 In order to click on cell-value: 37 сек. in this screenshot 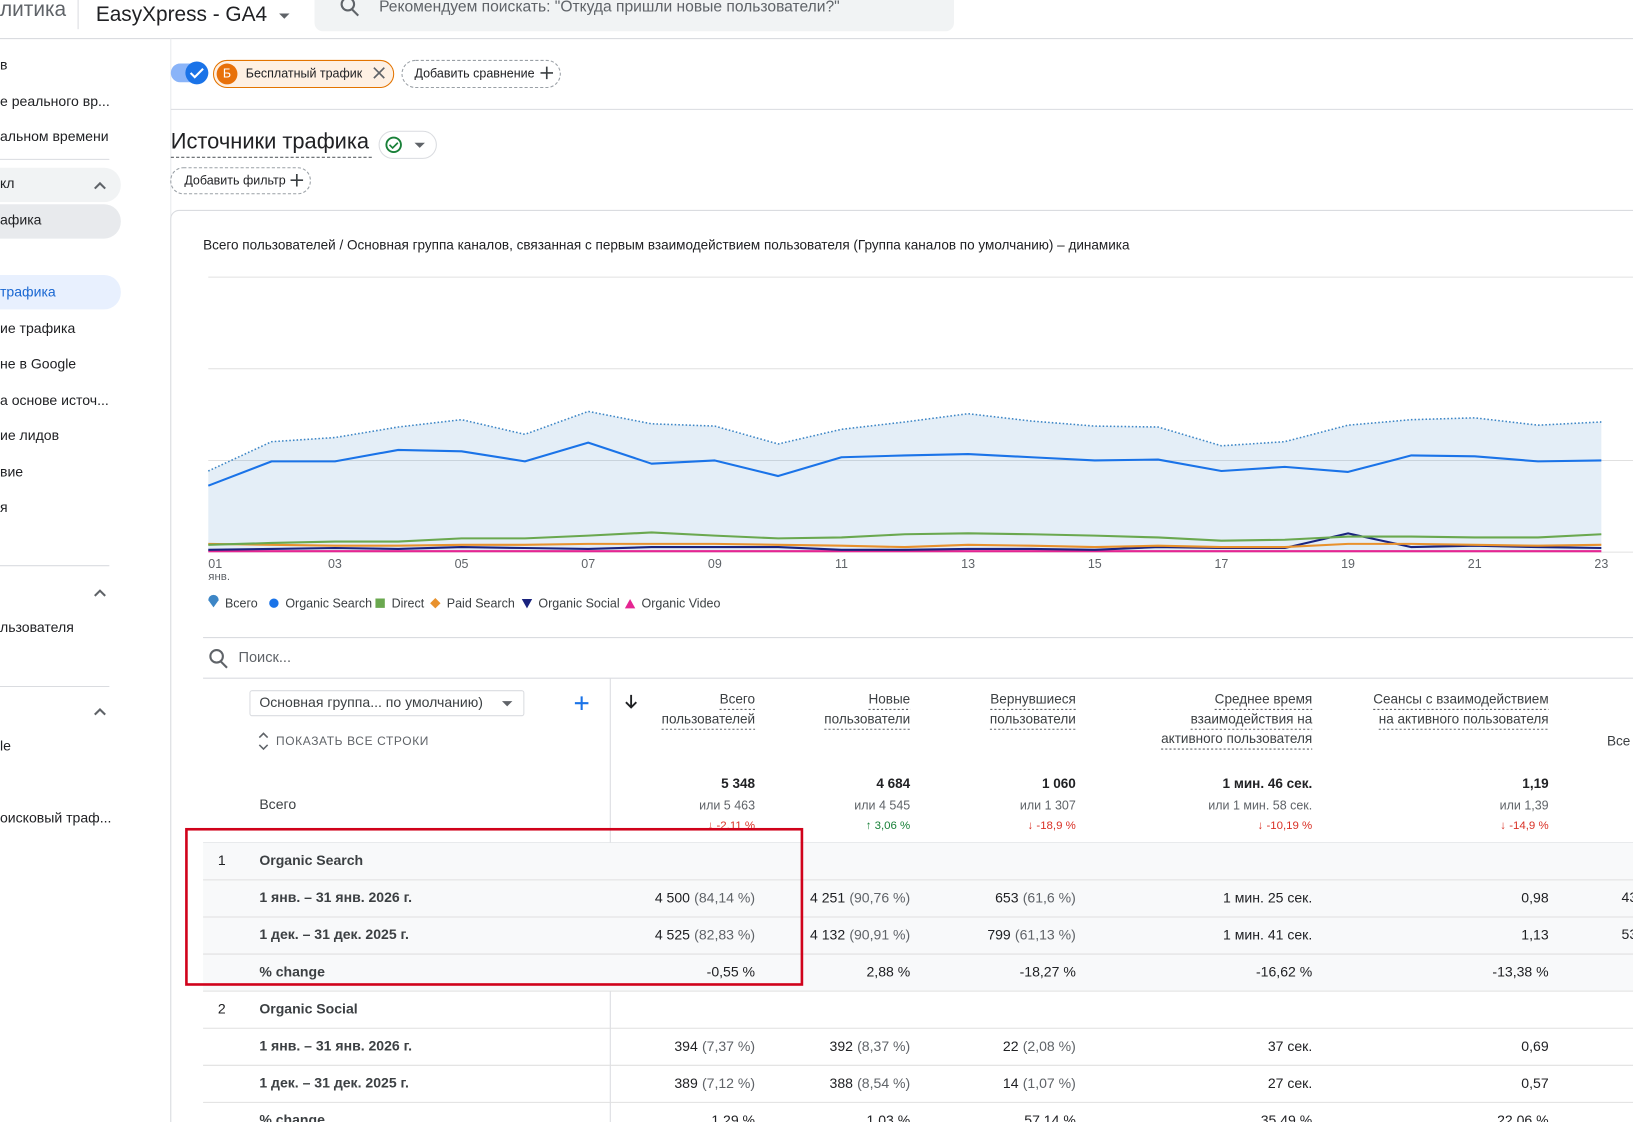, I will do `click(1290, 1046)`.